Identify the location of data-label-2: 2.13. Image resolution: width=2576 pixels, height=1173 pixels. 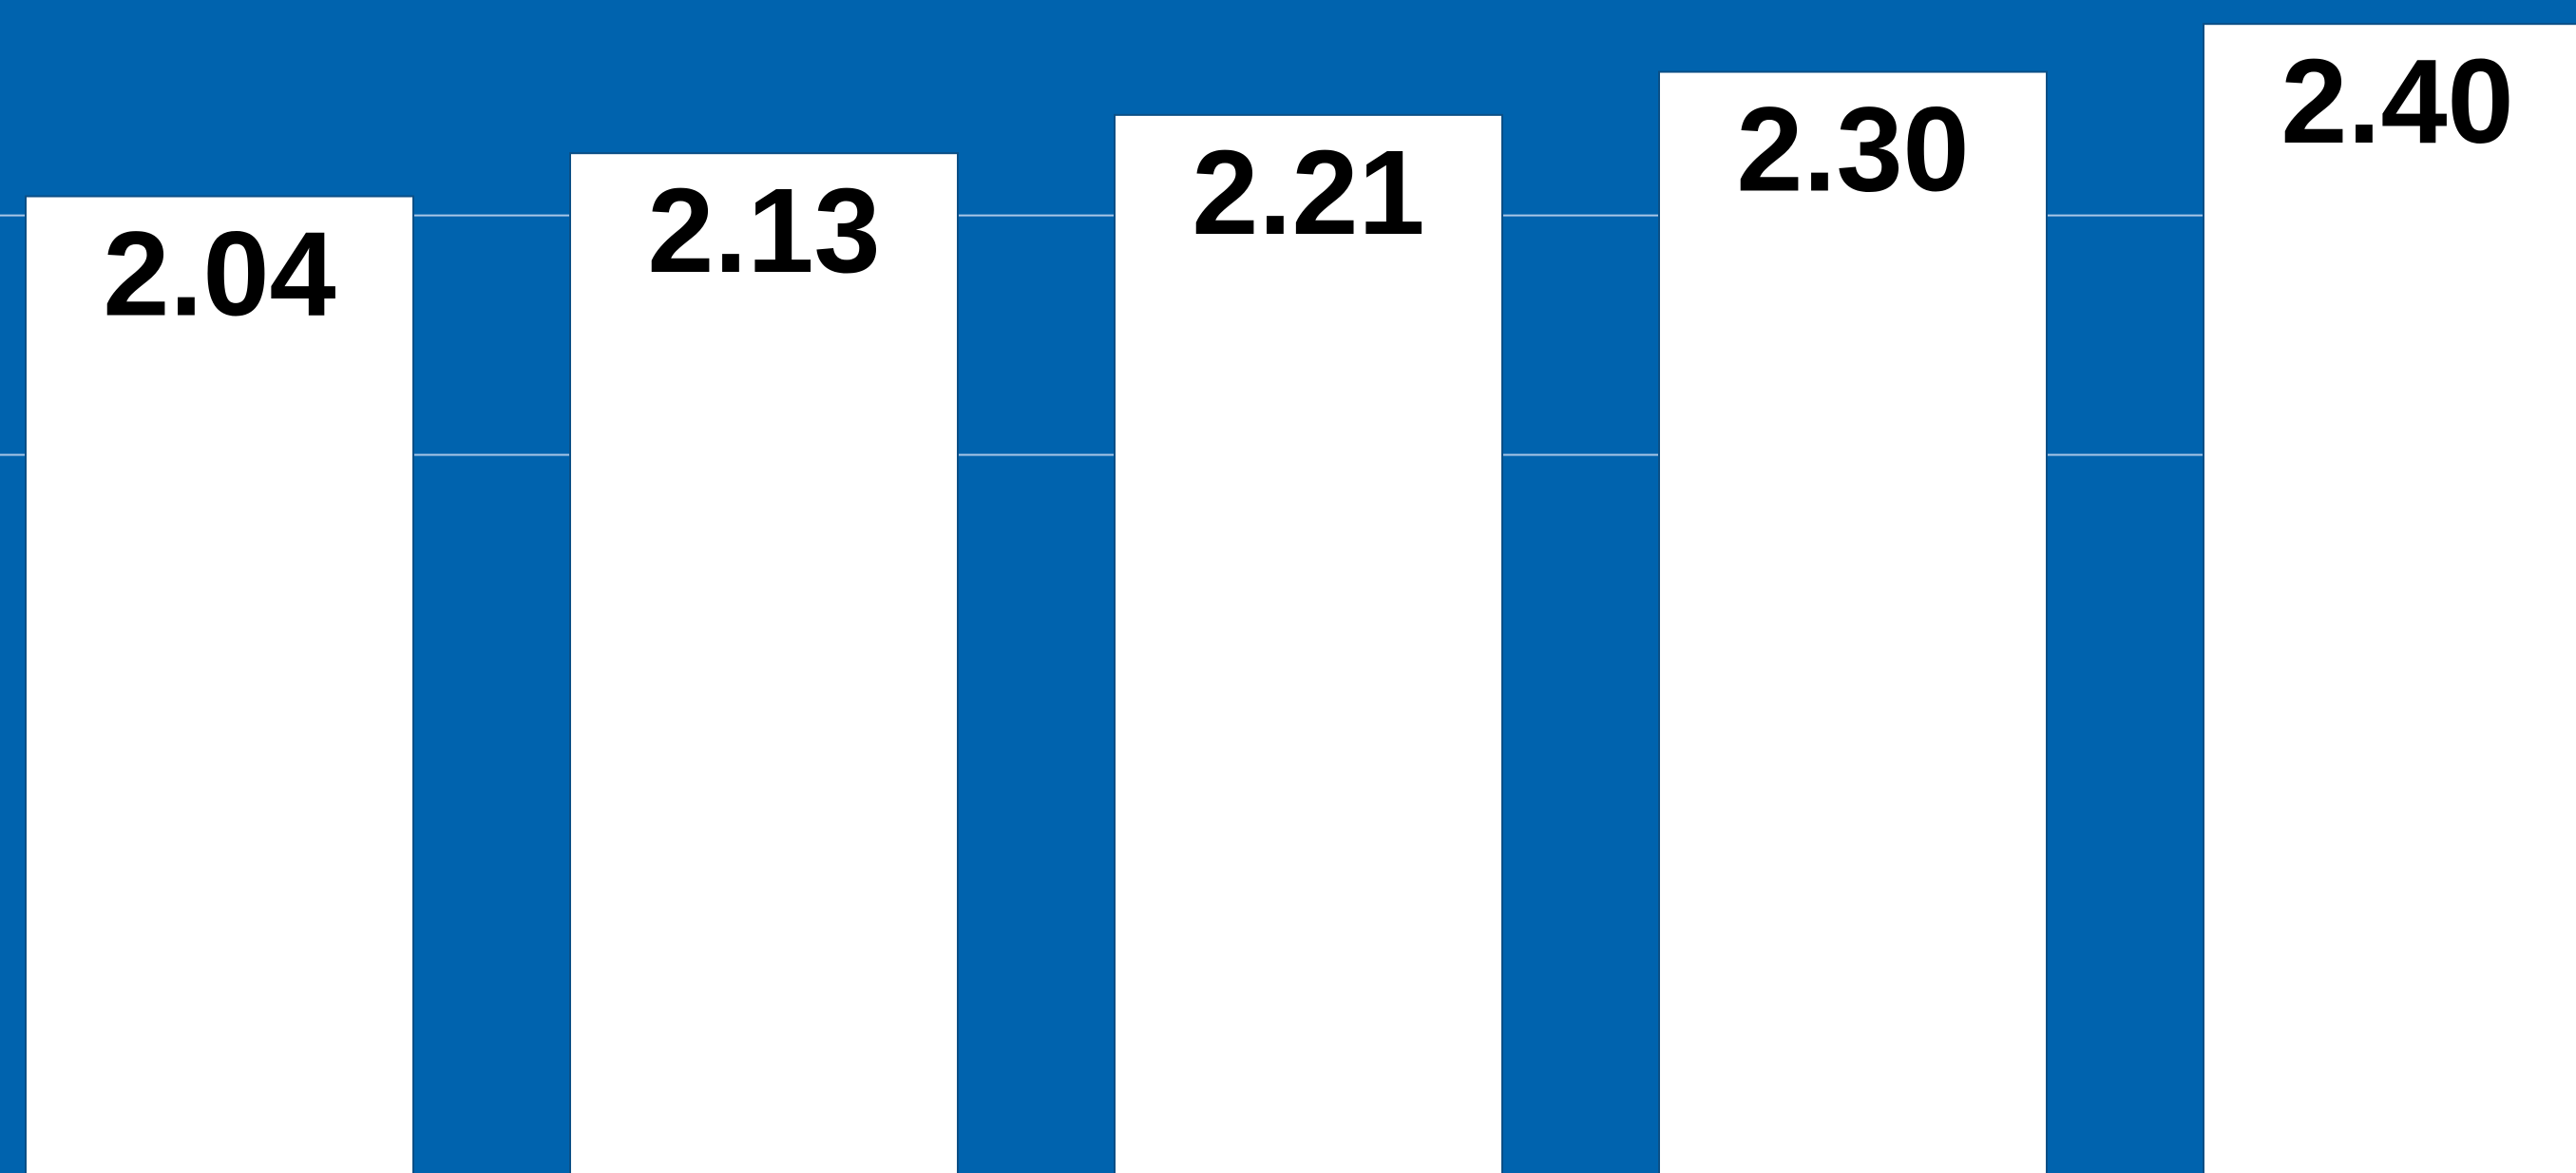
(763, 230).